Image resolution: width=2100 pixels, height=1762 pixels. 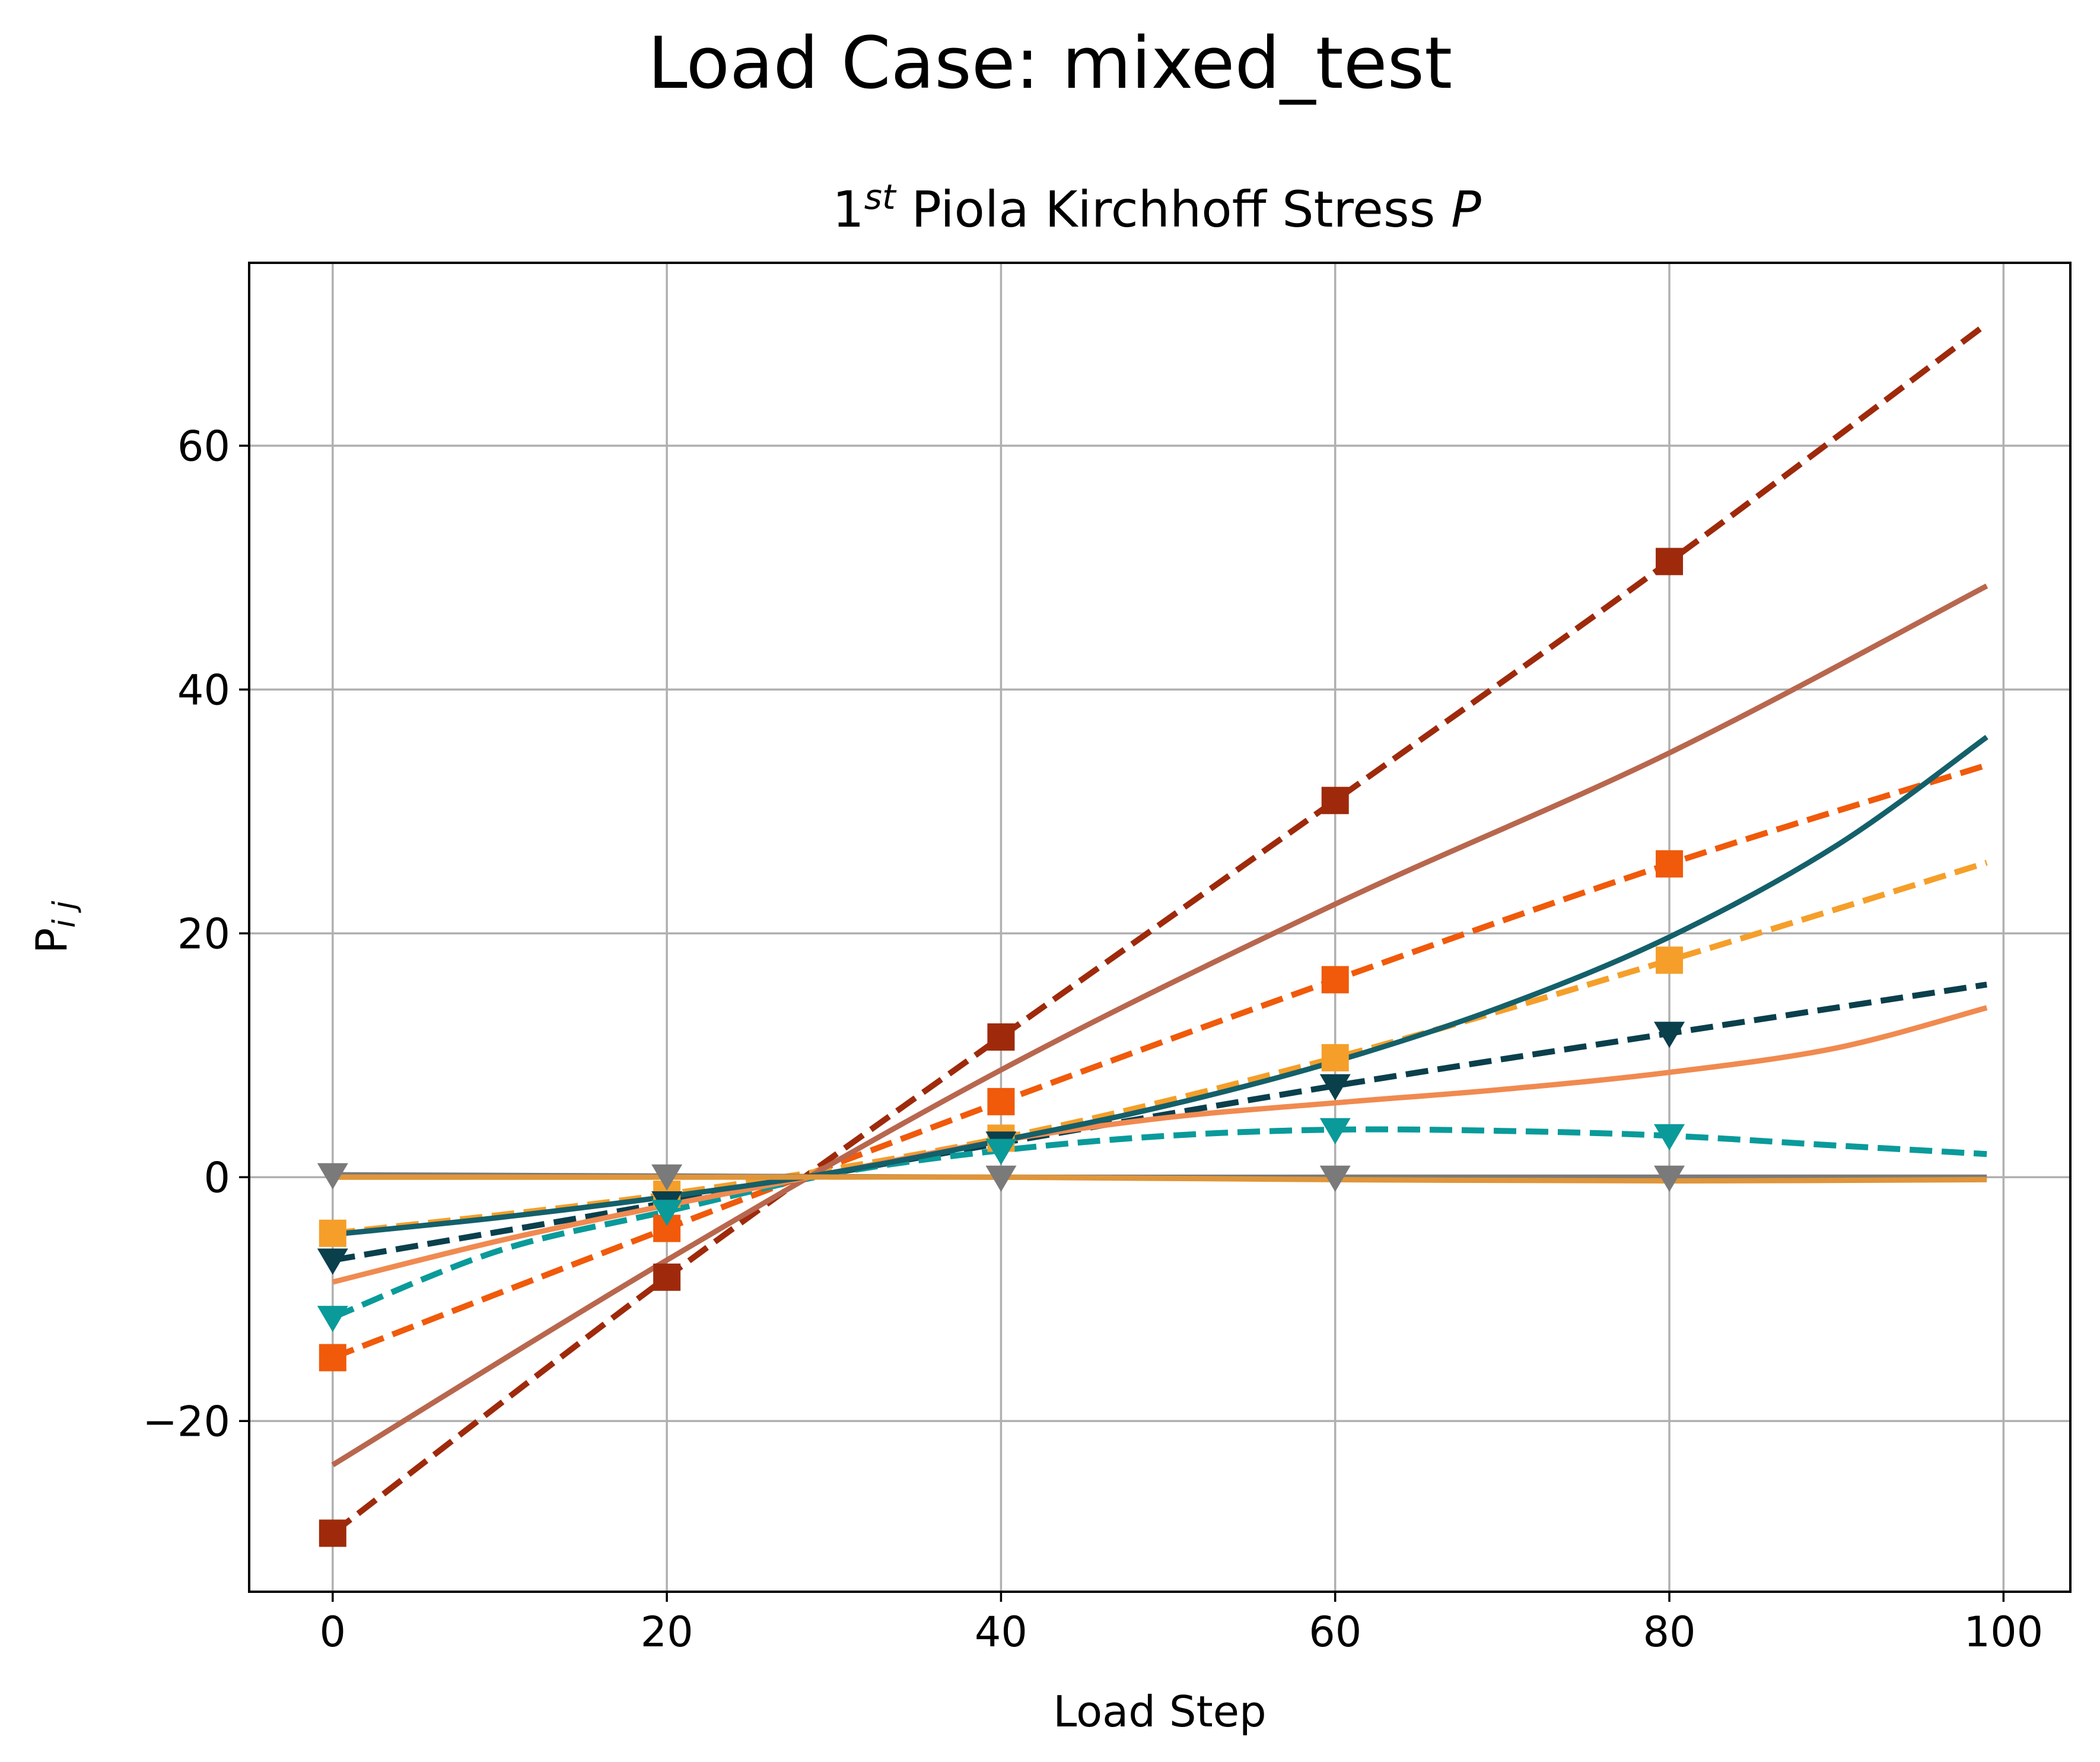 What do you see at coordinates (667, 1632) in the screenshot?
I see `x-tick-label: 20` at bounding box center [667, 1632].